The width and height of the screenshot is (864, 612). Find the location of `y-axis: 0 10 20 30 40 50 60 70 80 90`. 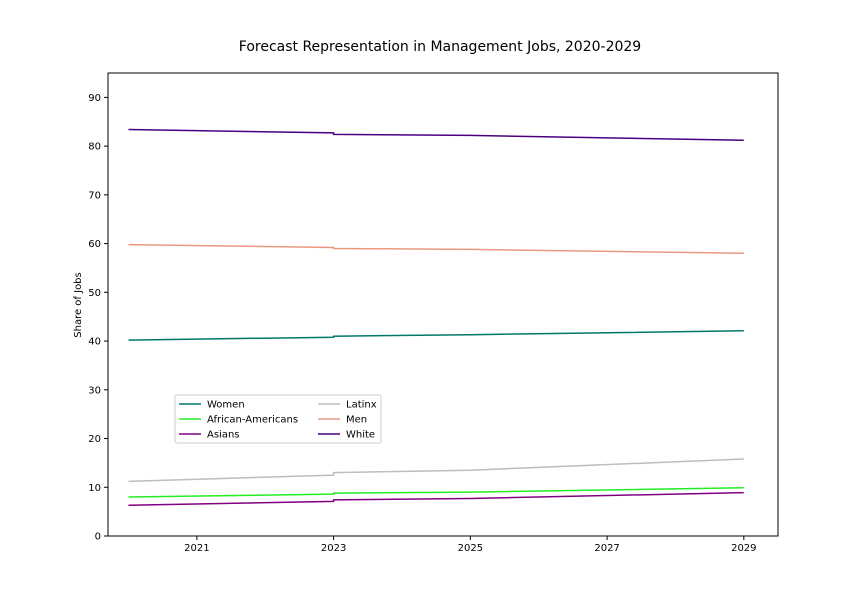

y-axis: 0 10 20 30 40 50 60 70 80 90 is located at coordinates (98, 318).